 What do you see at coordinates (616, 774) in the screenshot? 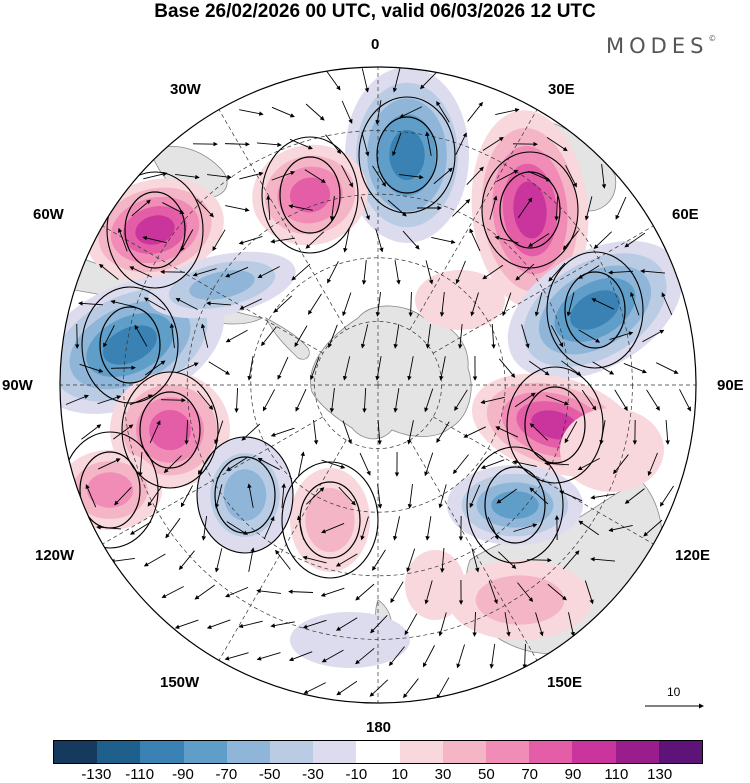
I see `colorbar-tick-label: 110` at bounding box center [616, 774].